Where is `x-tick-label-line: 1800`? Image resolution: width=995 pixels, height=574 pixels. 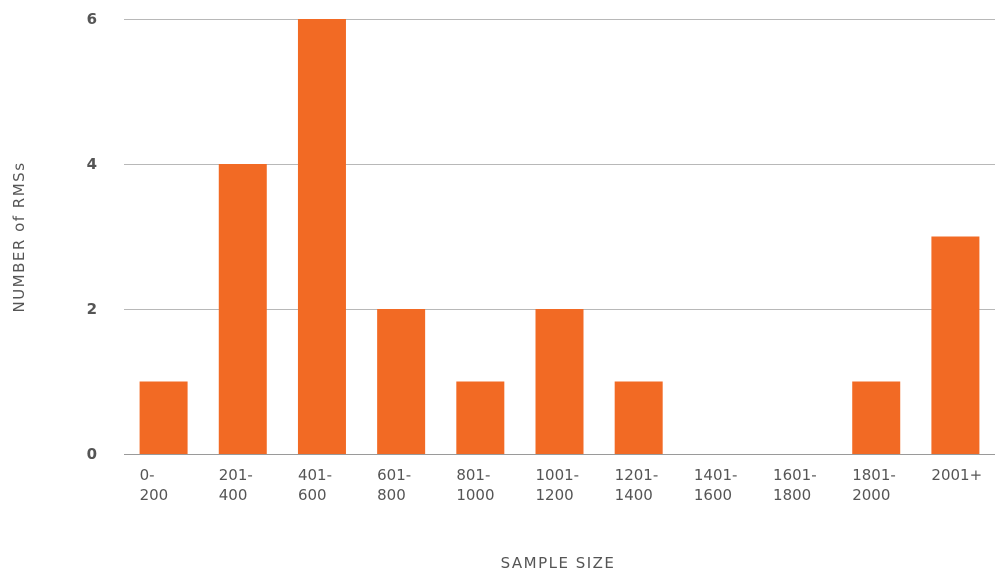 x-tick-label-line: 1800 is located at coordinates (792, 495).